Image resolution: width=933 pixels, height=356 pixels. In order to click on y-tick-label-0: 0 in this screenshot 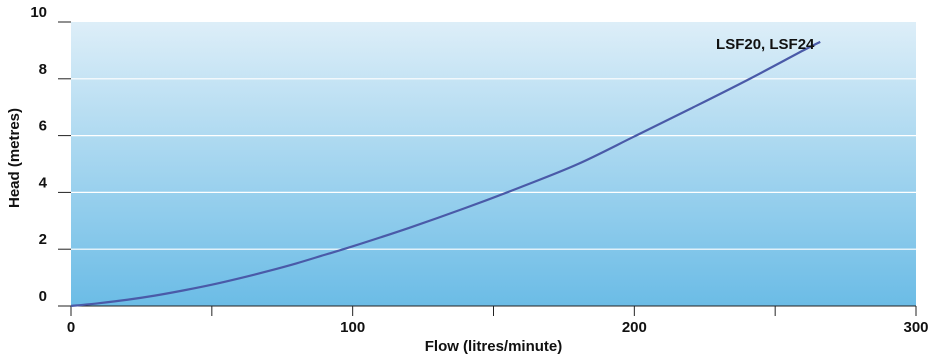, I will do `click(43, 296)`.